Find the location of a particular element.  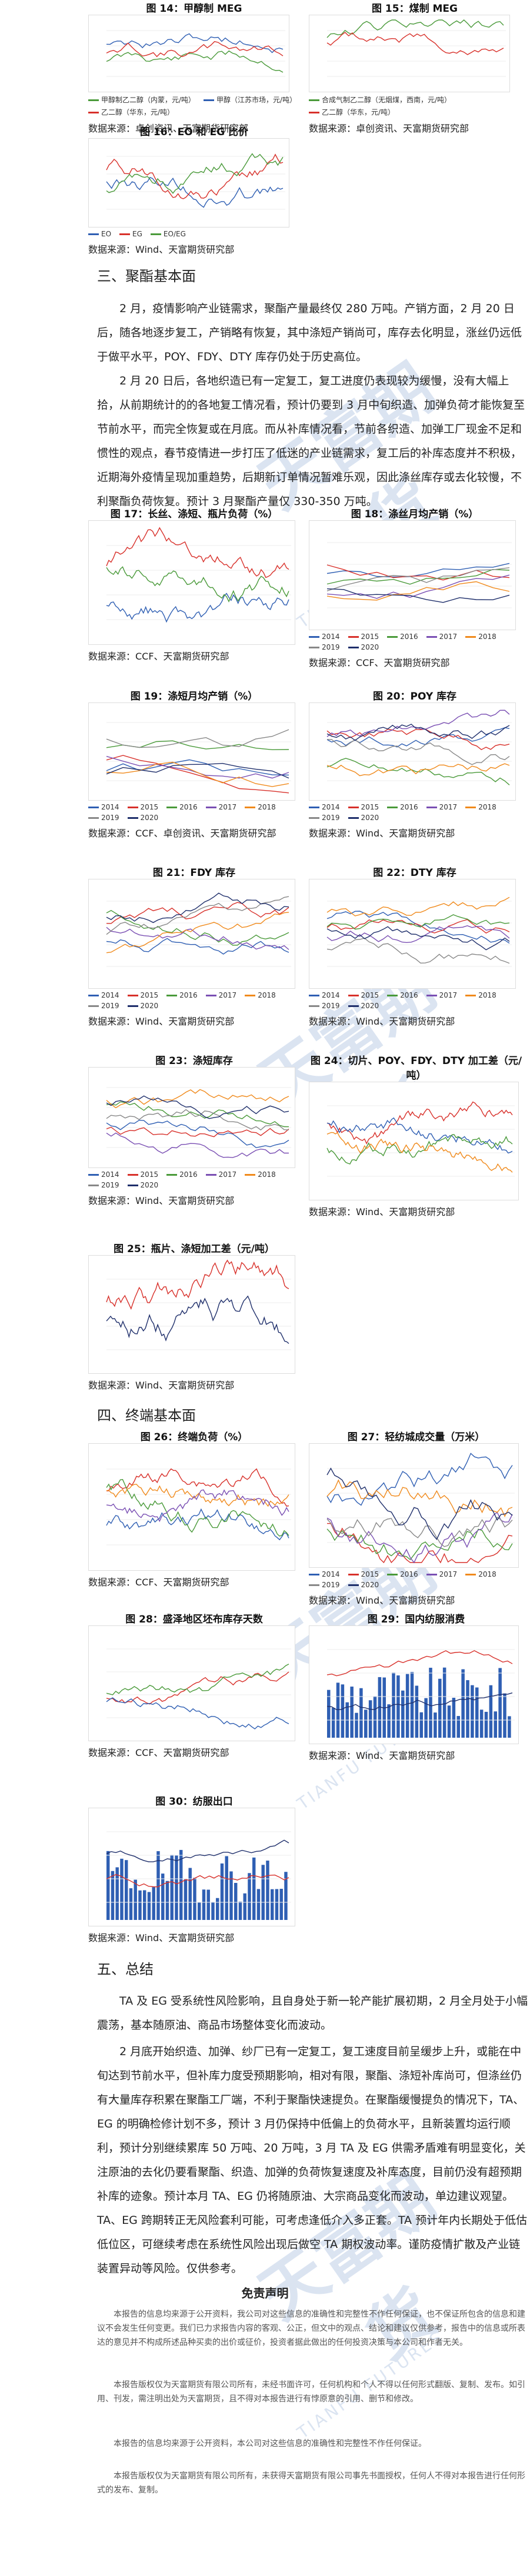

chart-dty-inv is located at coordinates (412, 934).